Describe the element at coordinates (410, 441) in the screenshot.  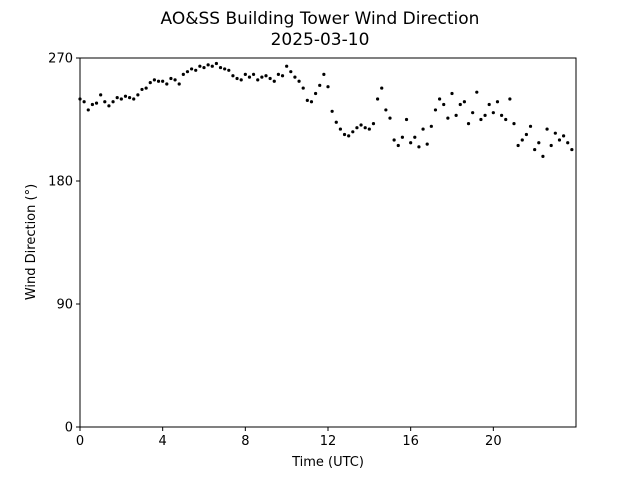
I see `x-tick-label: 16` at that location.